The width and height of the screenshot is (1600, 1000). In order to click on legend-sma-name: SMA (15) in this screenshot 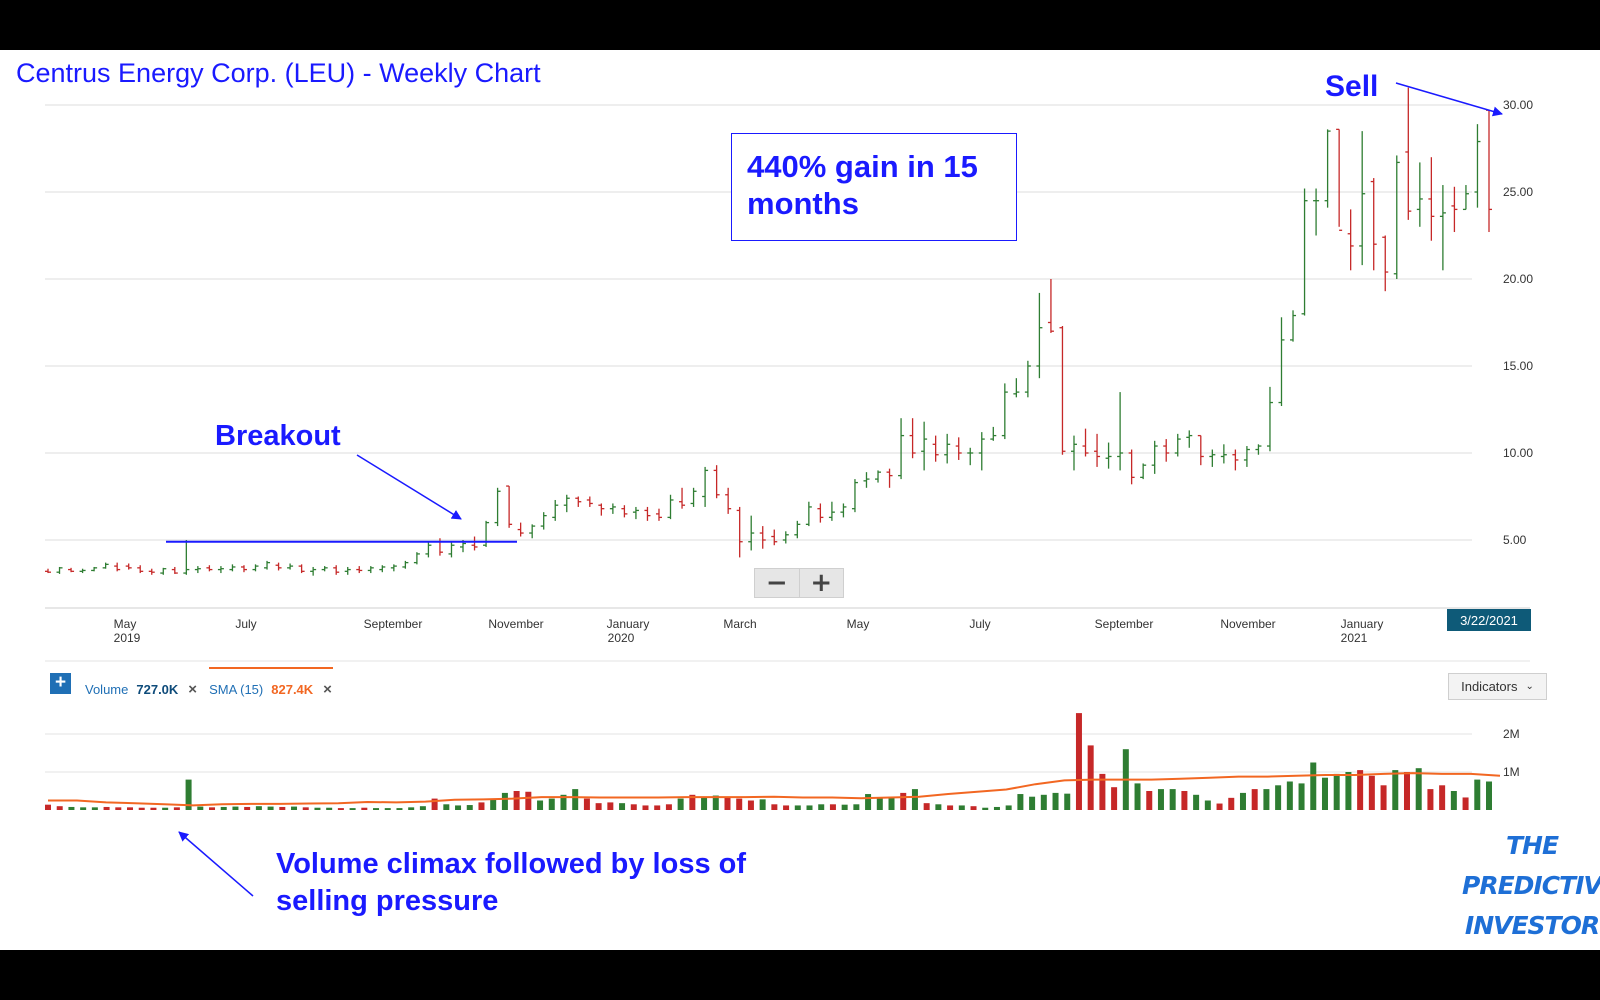, I will do `click(236, 689)`.